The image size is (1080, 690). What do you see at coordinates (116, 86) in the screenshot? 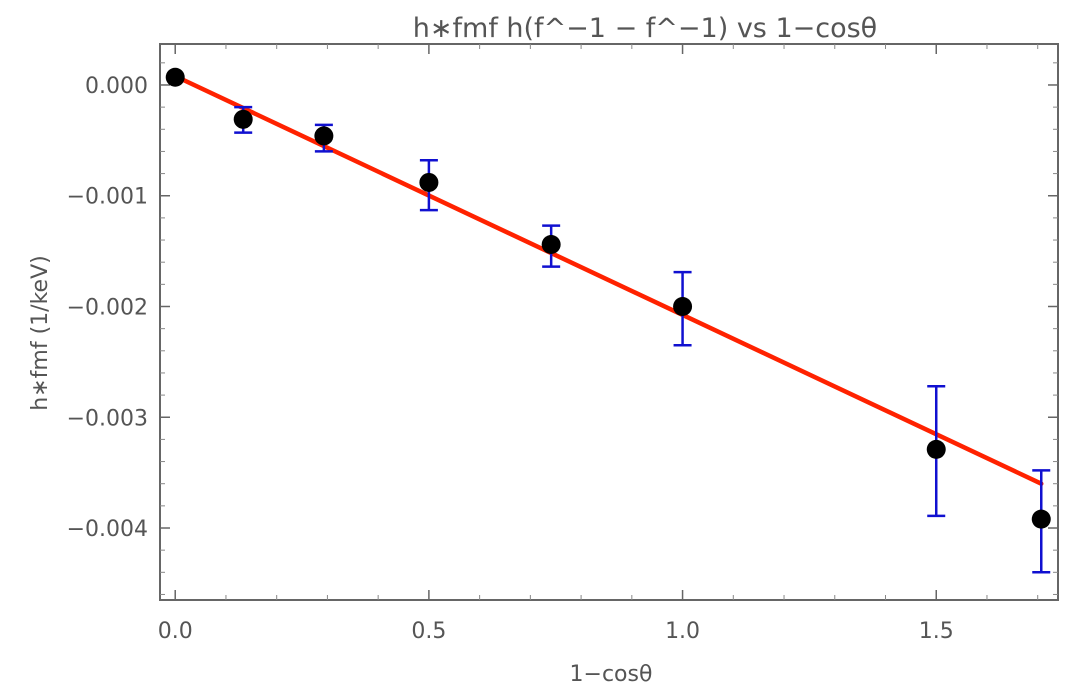
I see `y-tick-label: 0.000` at bounding box center [116, 86].